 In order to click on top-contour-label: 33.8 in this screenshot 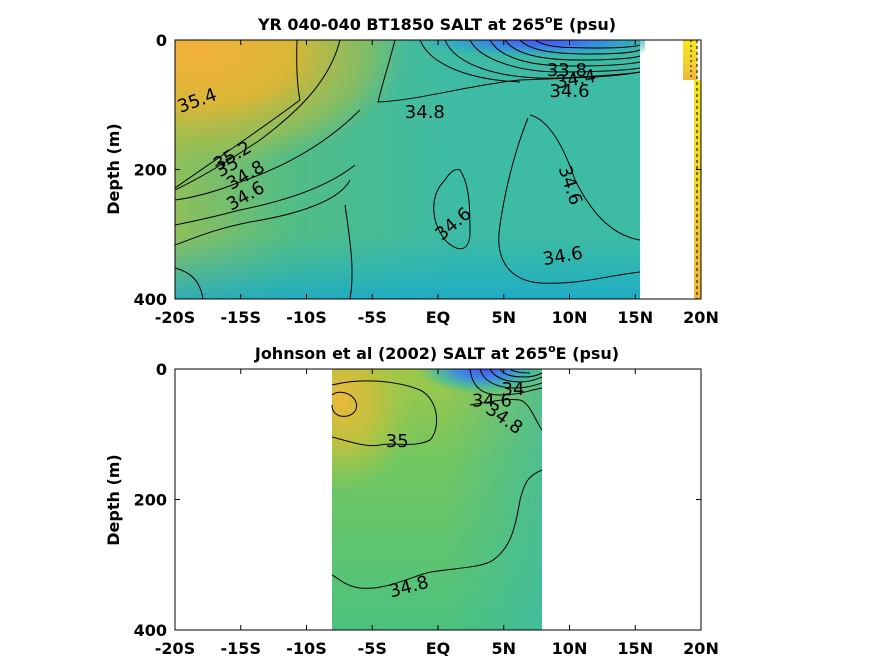, I will do `click(567, 70)`.